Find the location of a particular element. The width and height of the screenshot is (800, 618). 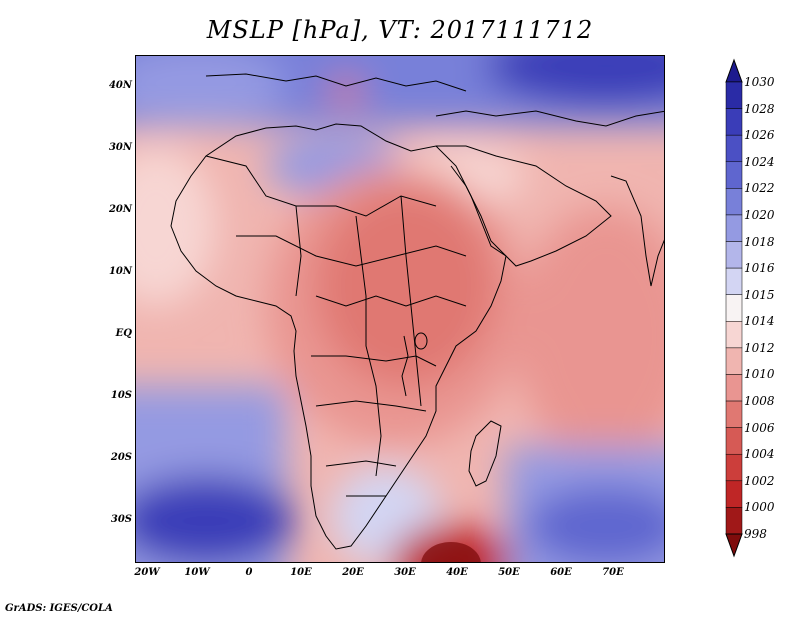

lat-label-eq: EQ is located at coordinates (123, 333).